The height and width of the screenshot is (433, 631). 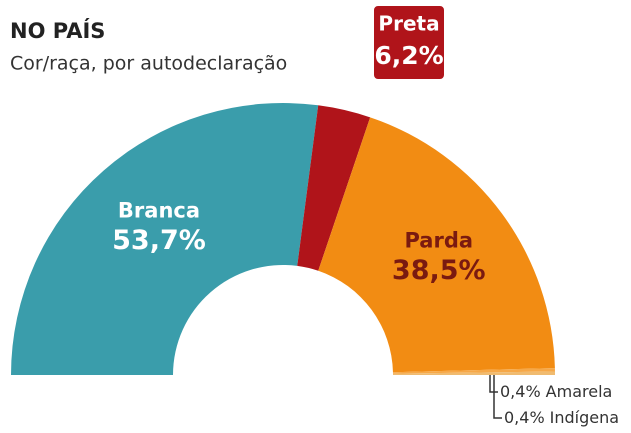 What do you see at coordinates (579, 391) in the screenshot?
I see `slice-label: Amarela` at bounding box center [579, 391].